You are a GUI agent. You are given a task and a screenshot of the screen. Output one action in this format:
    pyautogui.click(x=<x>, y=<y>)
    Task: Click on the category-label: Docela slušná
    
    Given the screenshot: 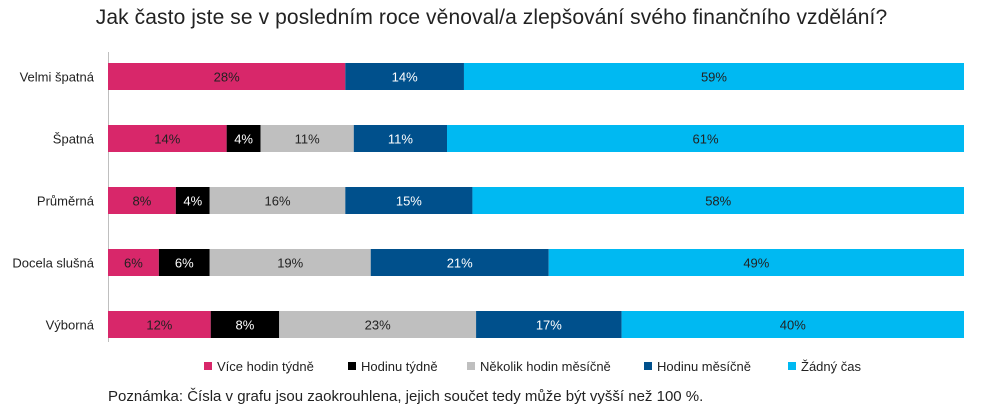 What is the action you would take?
    pyautogui.click(x=53, y=263)
    